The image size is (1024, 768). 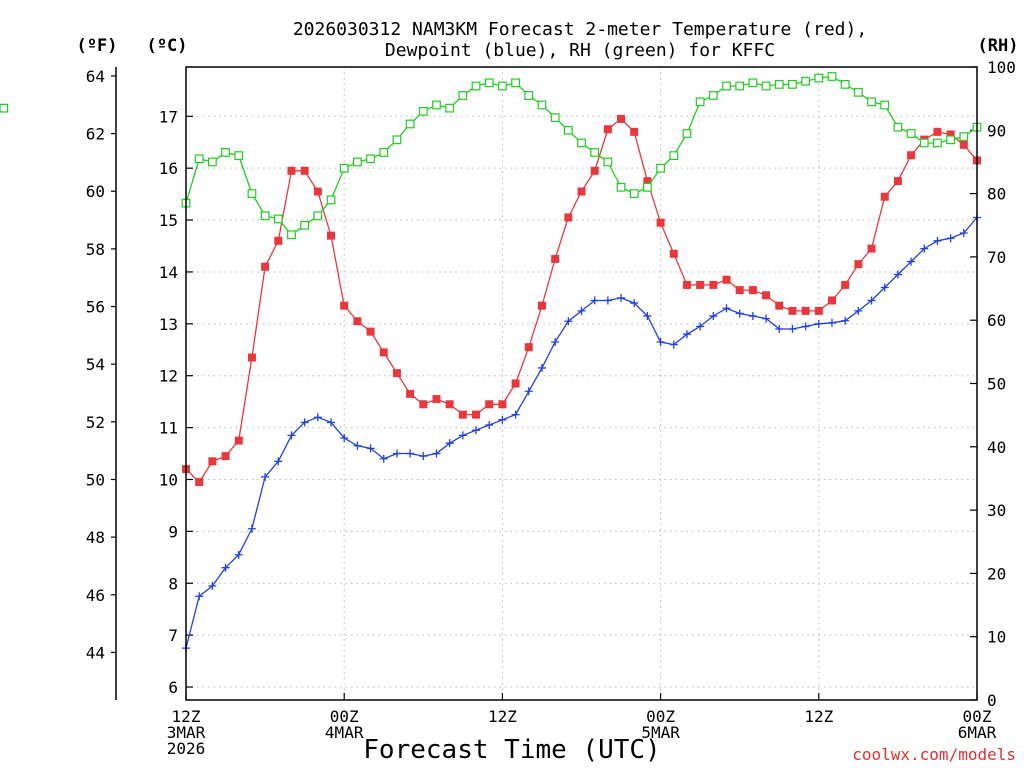 What do you see at coordinates (996, 194) in the screenshot?
I see `rh-tick-label: 80` at bounding box center [996, 194].